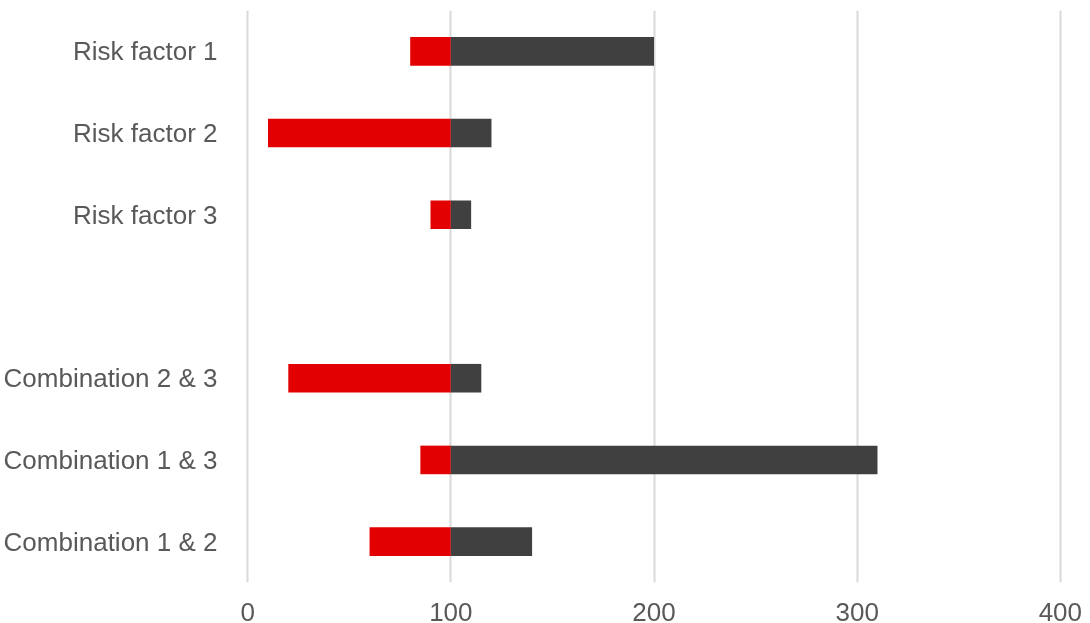 The width and height of the screenshot is (1090, 623). What do you see at coordinates (110, 378) in the screenshot?
I see `y-tick-label: Combination 2 & 3` at bounding box center [110, 378].